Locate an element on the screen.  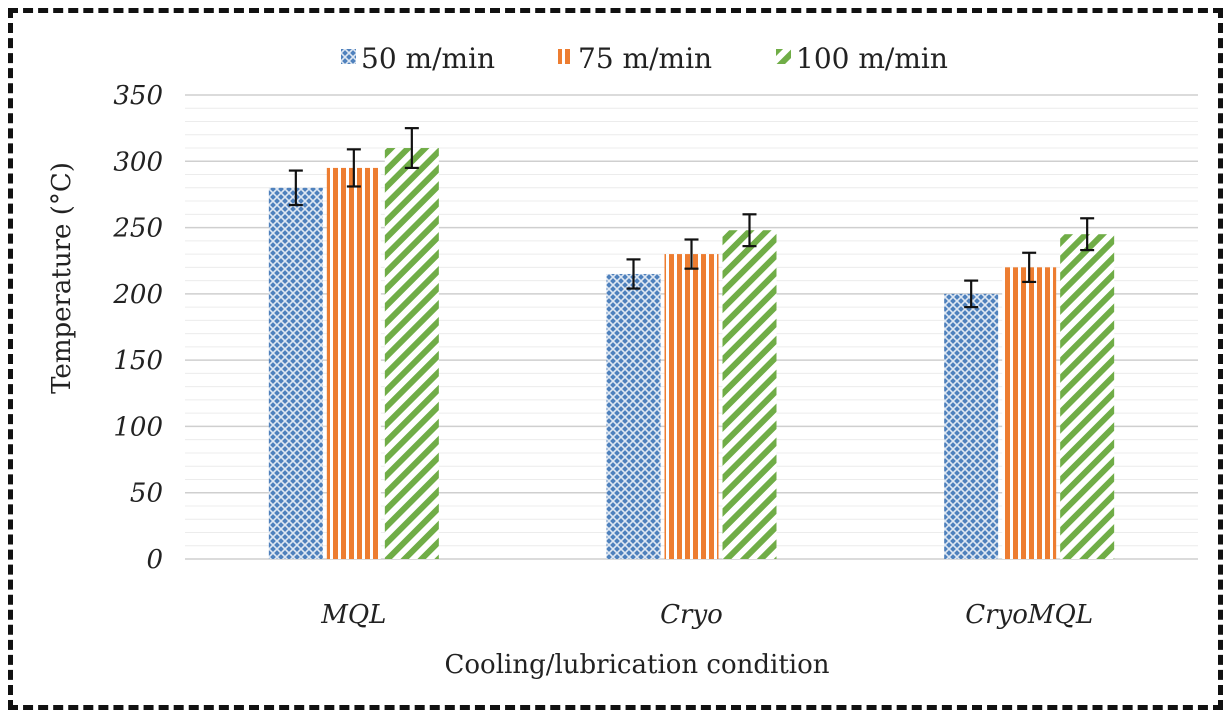
y-tick-label: 350 is located at coordinates (138, 96).